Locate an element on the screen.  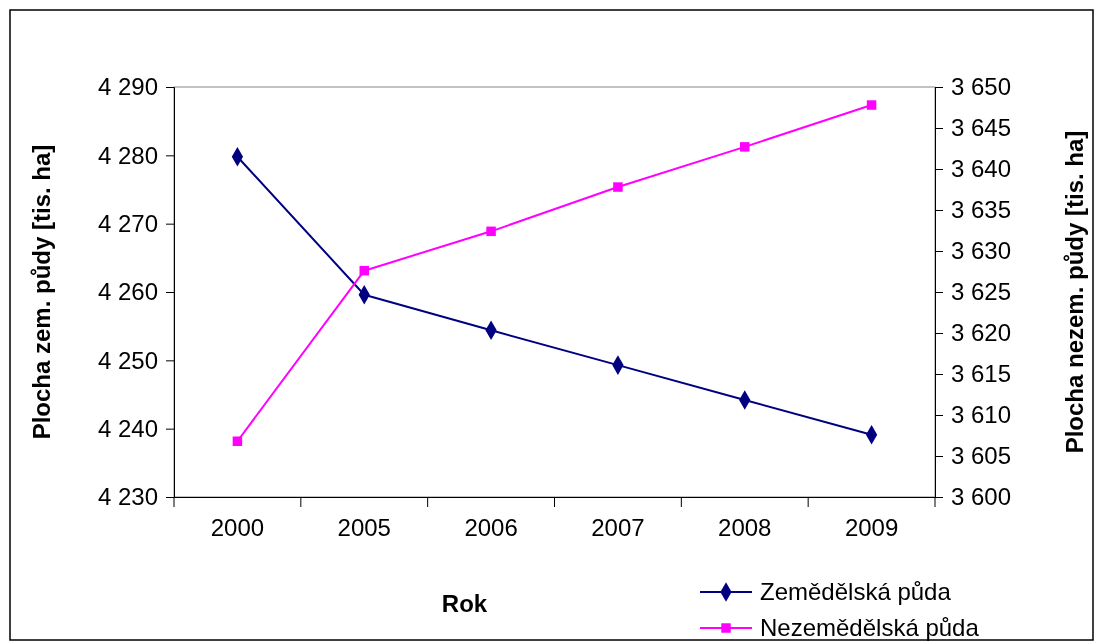
y2-axis-title: Plocha nezem. půdy [tis. ha] is located at coordinates (1074, 292).